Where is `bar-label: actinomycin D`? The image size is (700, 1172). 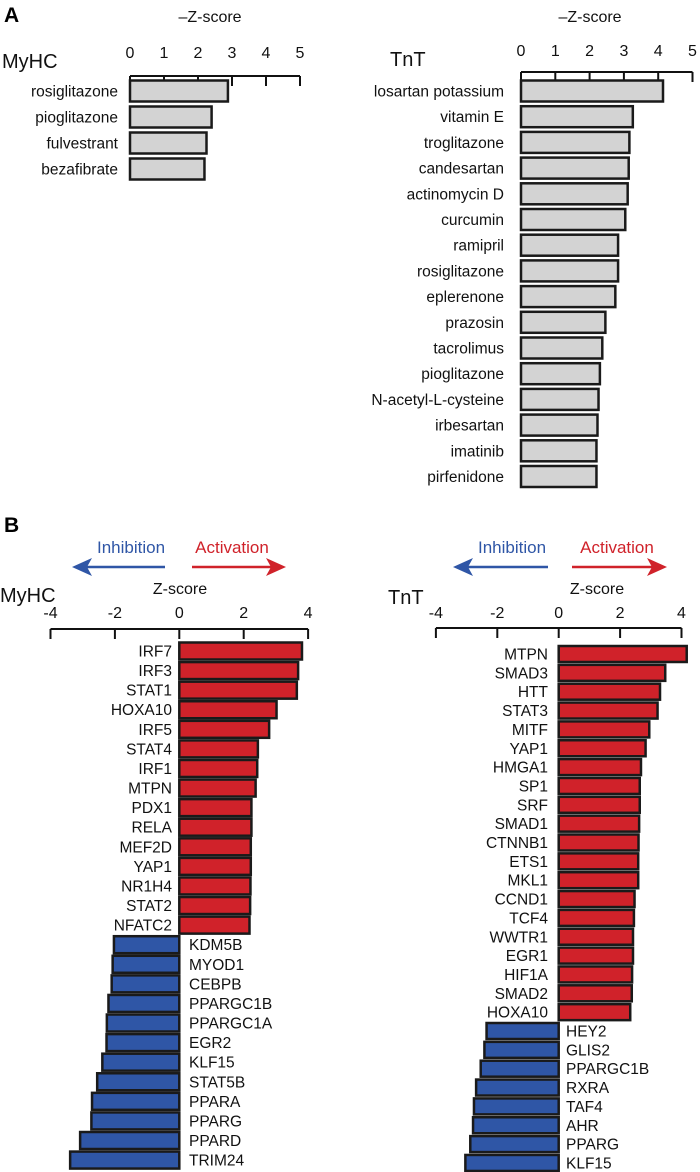 bar-label: actinomycin D is located at coordinates (455, 194).